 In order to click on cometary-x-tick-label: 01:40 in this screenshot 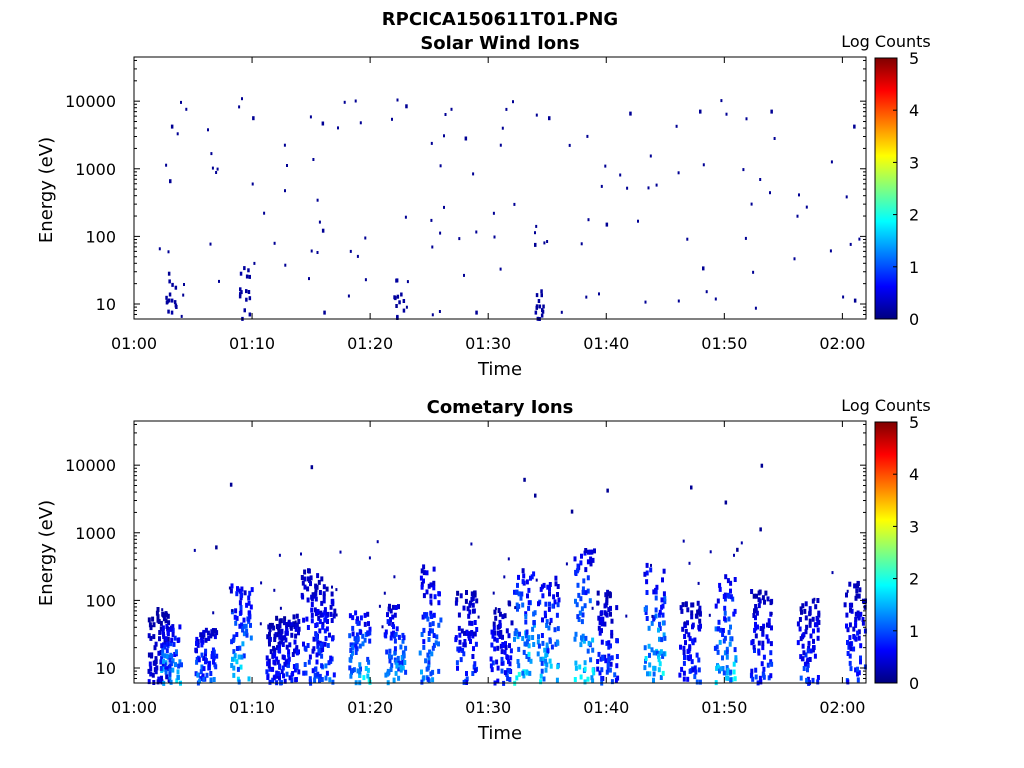, I will do `click(606, 707)`.